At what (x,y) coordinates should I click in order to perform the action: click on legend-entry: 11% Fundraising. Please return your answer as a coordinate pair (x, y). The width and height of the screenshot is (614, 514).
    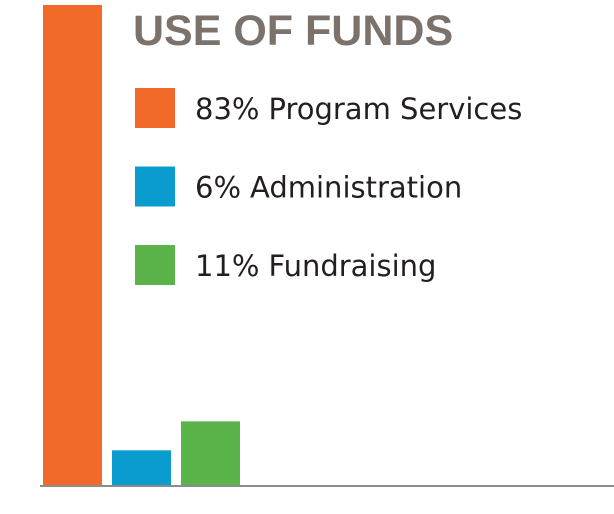
    Looking at the image, I should click on (315, 266).